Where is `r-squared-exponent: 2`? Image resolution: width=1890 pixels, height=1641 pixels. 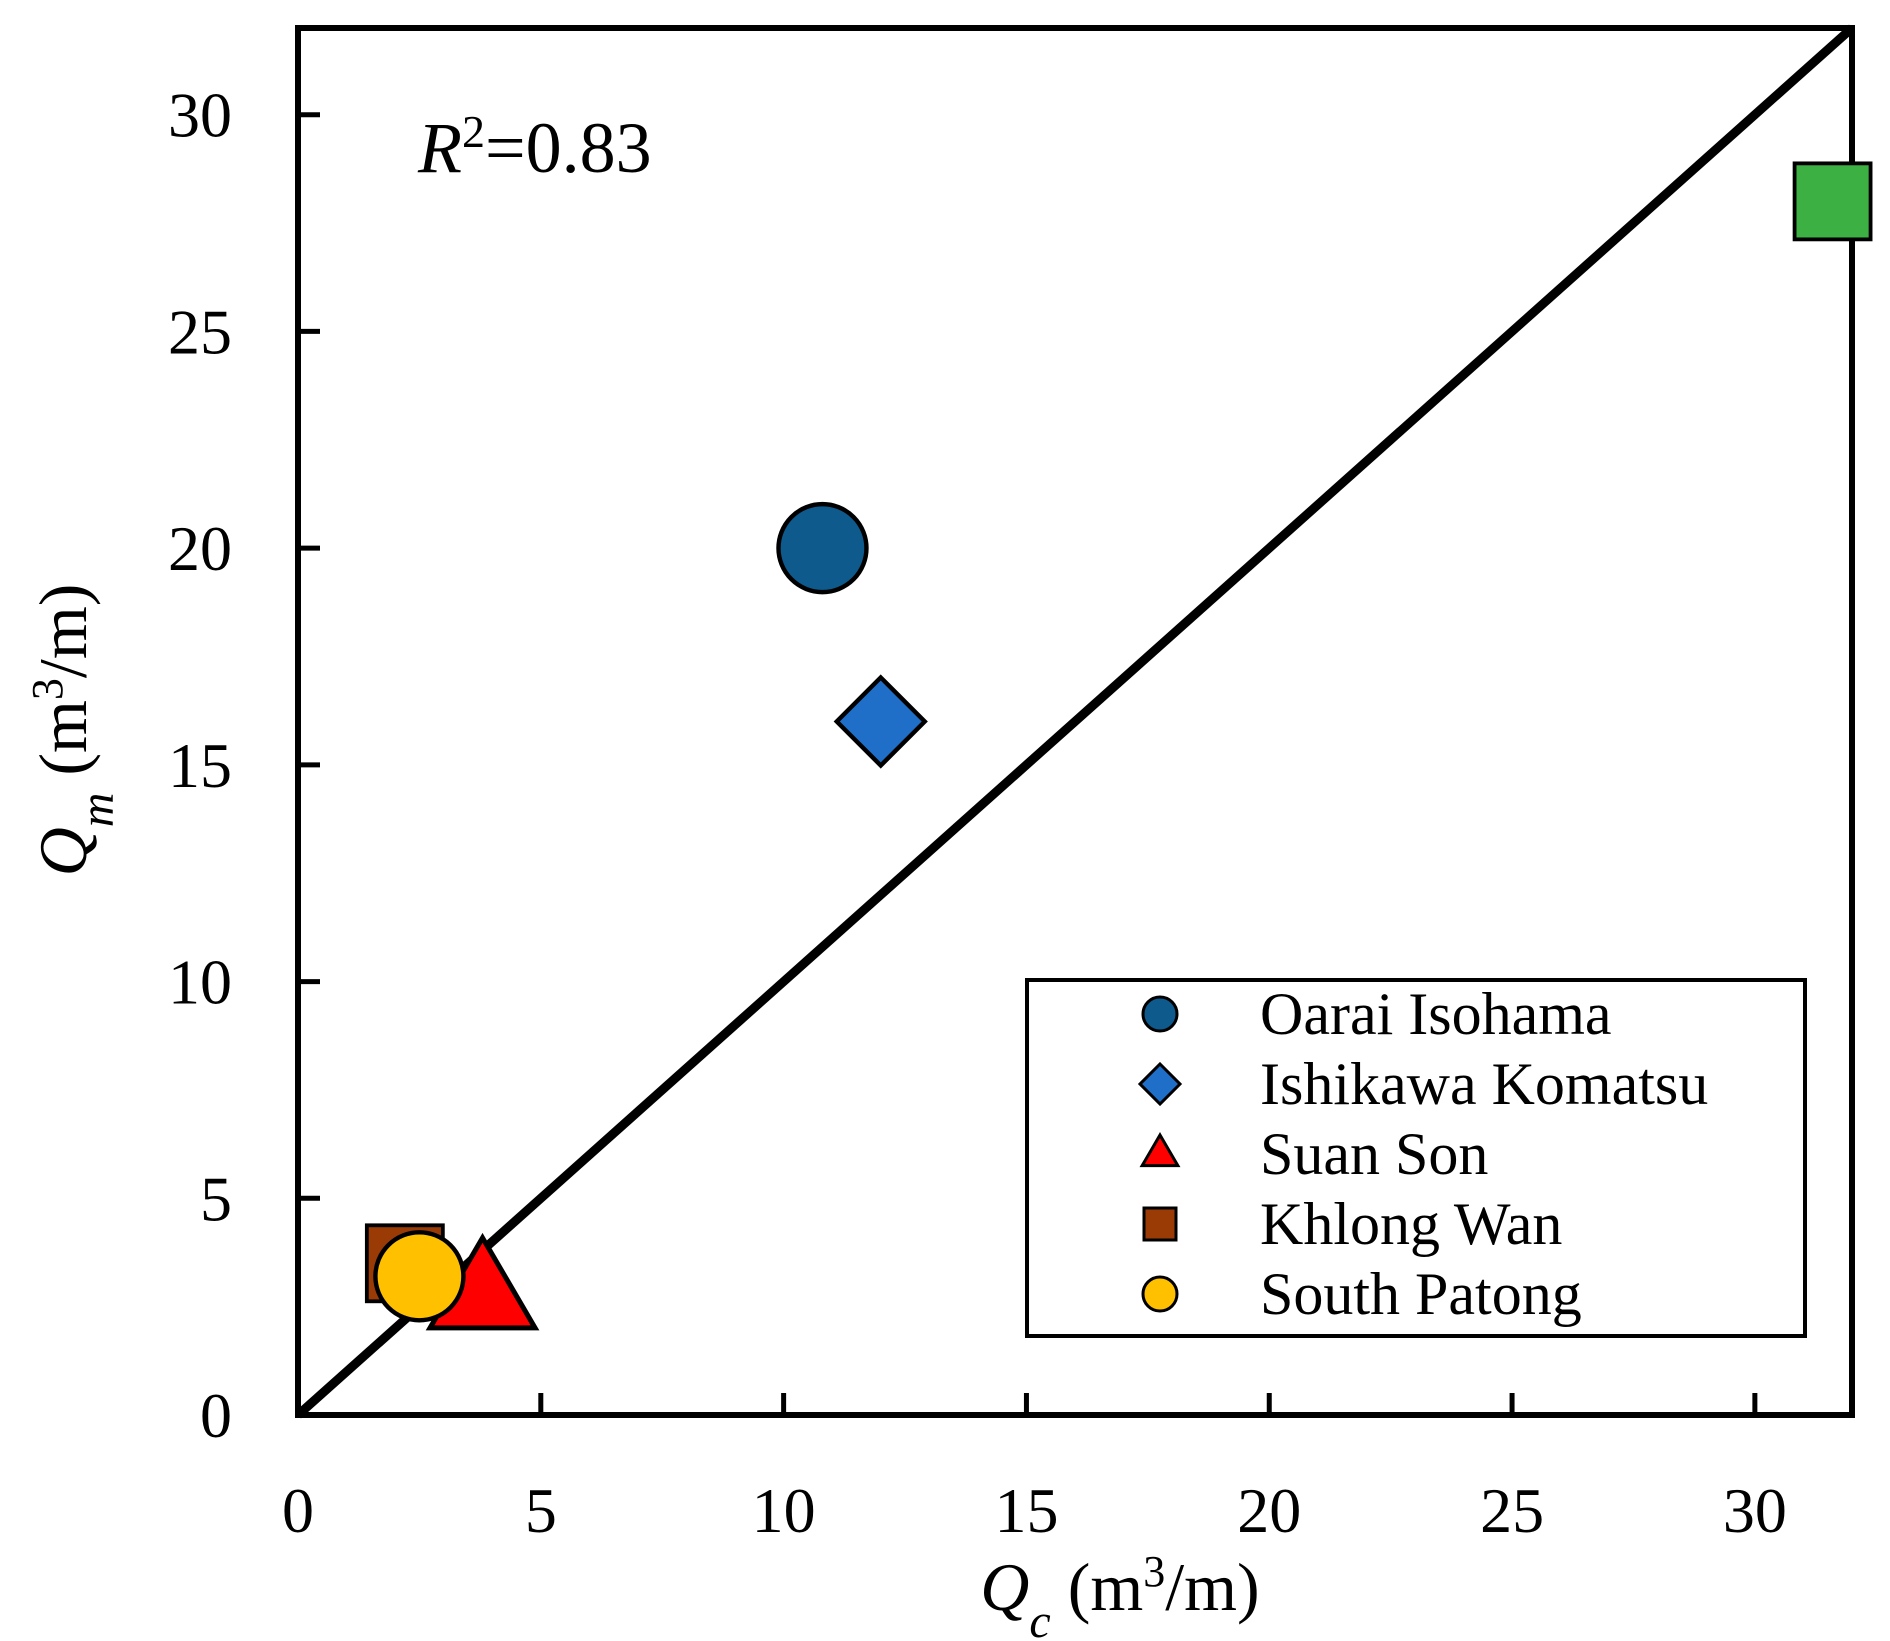 r-squared-exponent: 2 is located at coordinates (473, 131).